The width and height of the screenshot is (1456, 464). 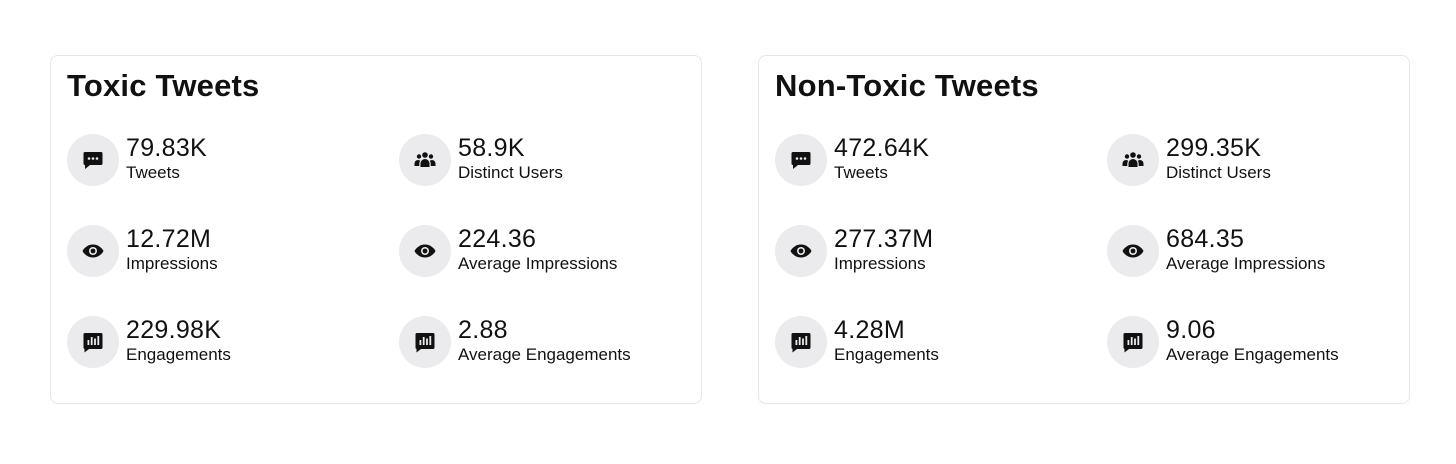 What do you see at coordinates (907, 85) in the screenshot?
I see `card-title: Non-Toxic Tweets` at bounding box center [907, 85].